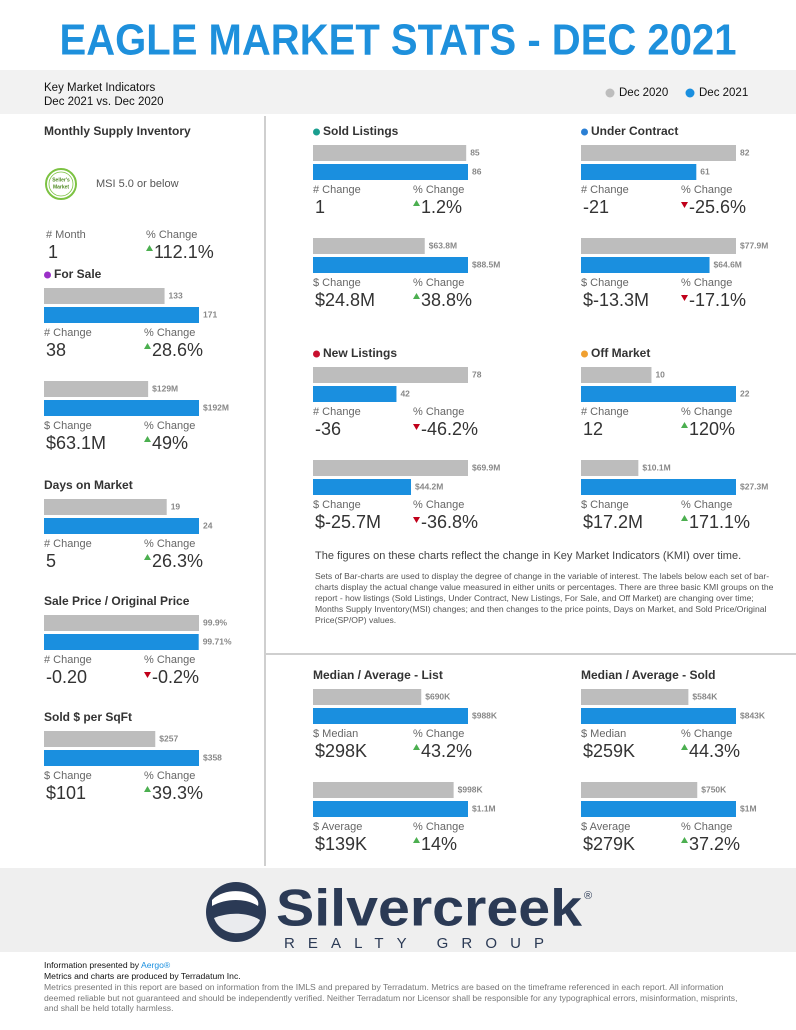 The image size is (796, 1030). I want to click on badge-text: Seller's, so click(61, 180).